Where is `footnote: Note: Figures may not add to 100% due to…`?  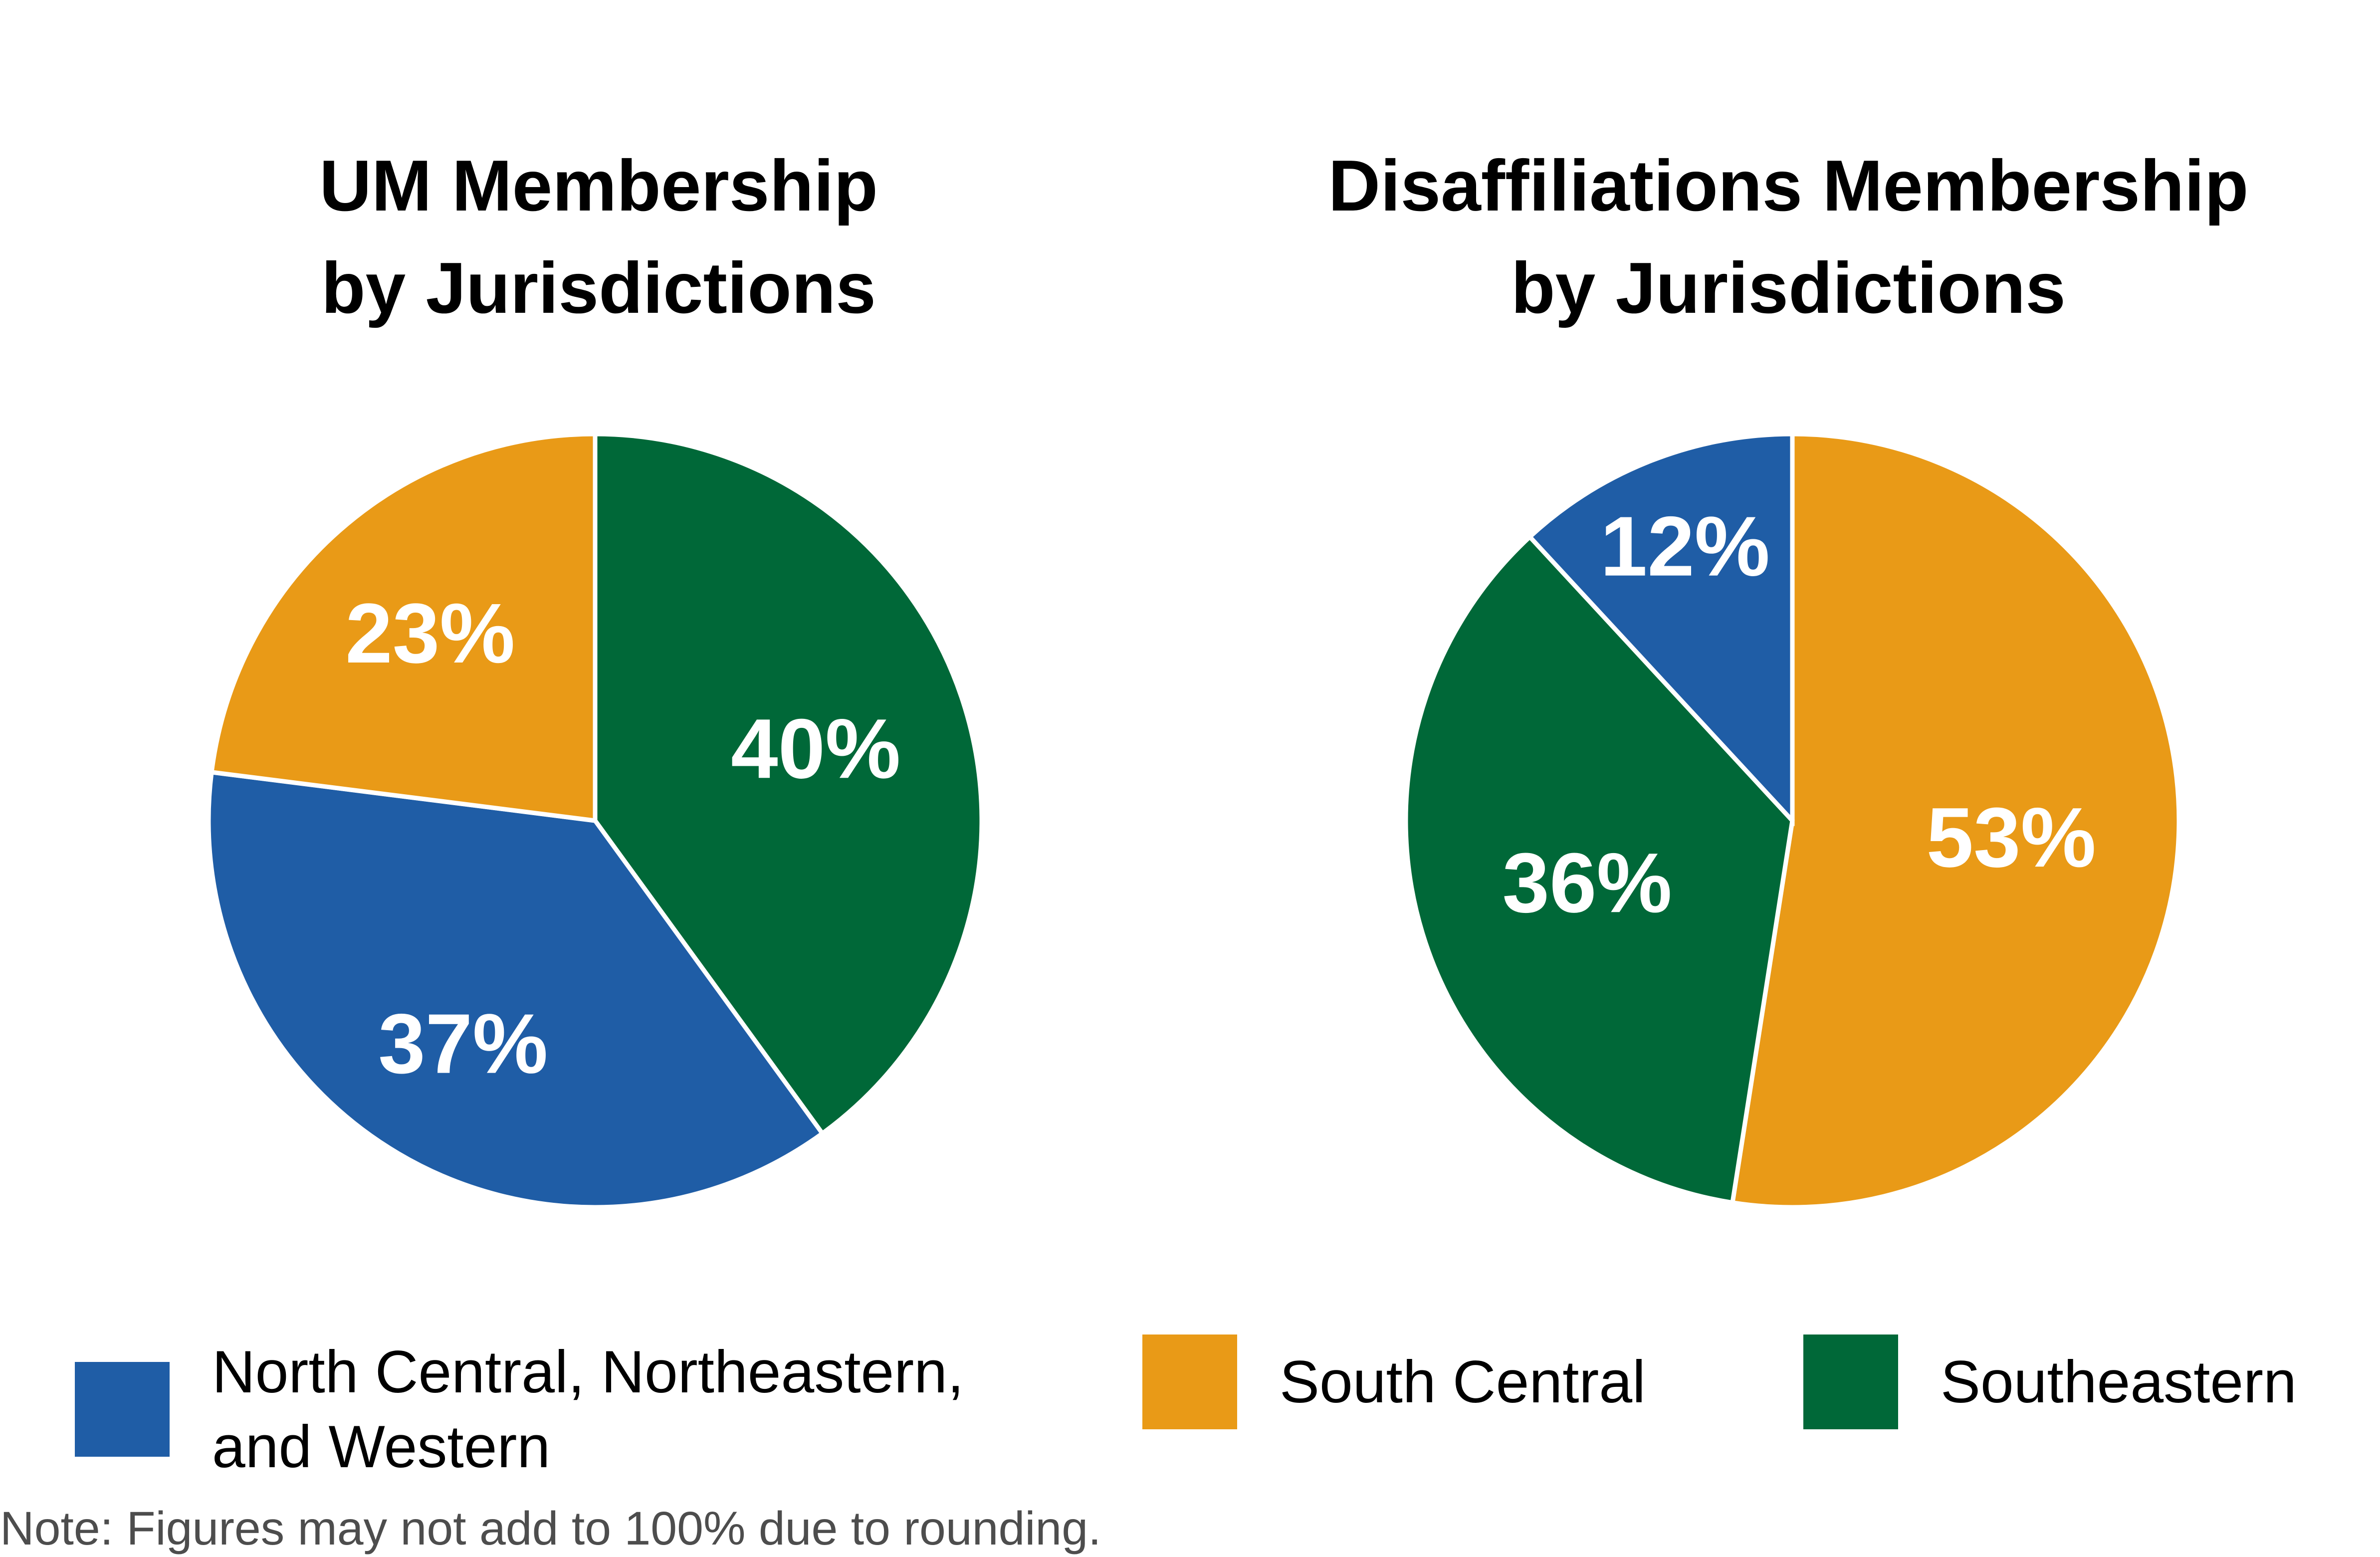
footnote: Note: Figures may not add to 100% due to… is located at coordinates (550, 1529).